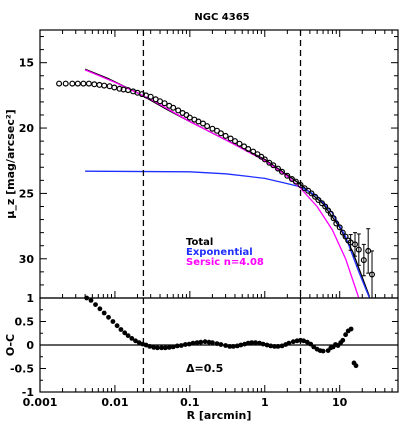 This screenshot has width=409, height=426. What do you see at coordinates (199, 242) in the screenshot?
I see `legend-entry-total: Total` at bounding box center [199, 242].